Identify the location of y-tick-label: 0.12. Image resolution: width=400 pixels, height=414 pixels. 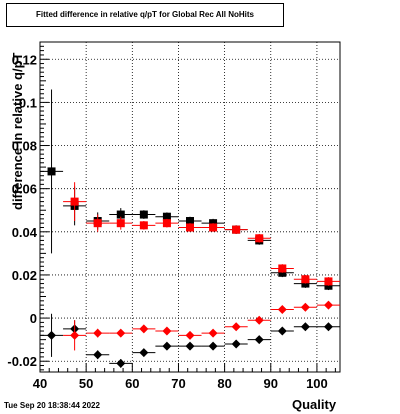
(24, 59).